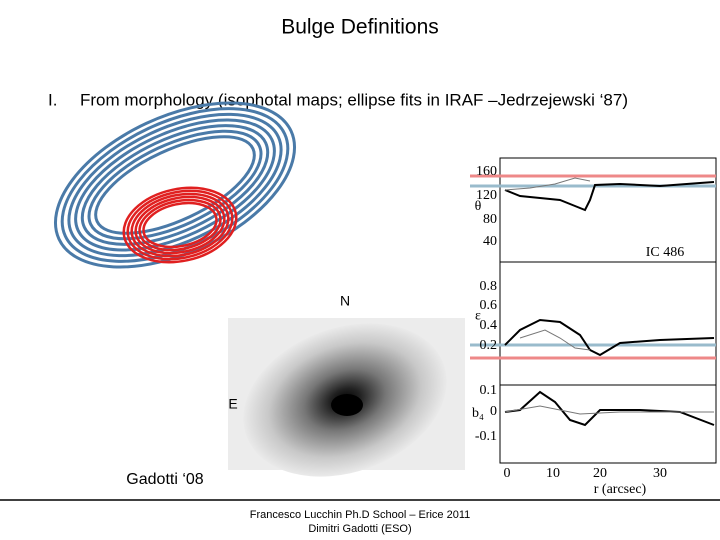 Image resolution: width=720 pixels, height=540 pixels. Describe the element at coordinates (553, 473) in the screenshot. I see `x-tick-label: 10` at that location.